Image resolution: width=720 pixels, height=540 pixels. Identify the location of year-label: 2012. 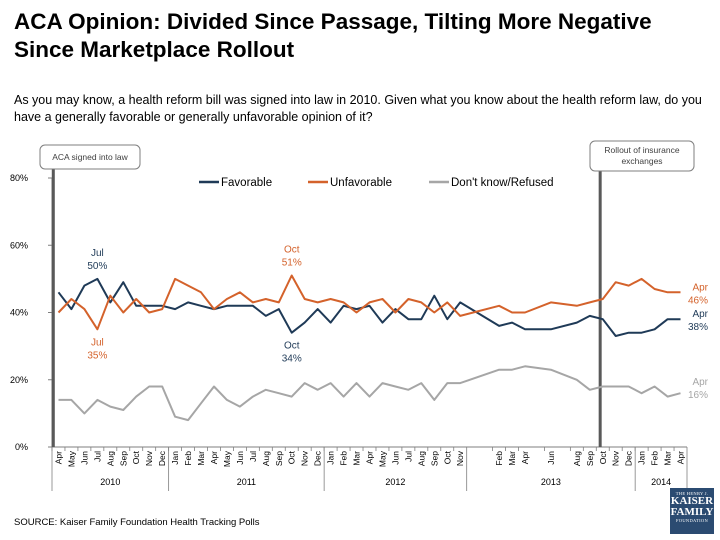
(395, 482).